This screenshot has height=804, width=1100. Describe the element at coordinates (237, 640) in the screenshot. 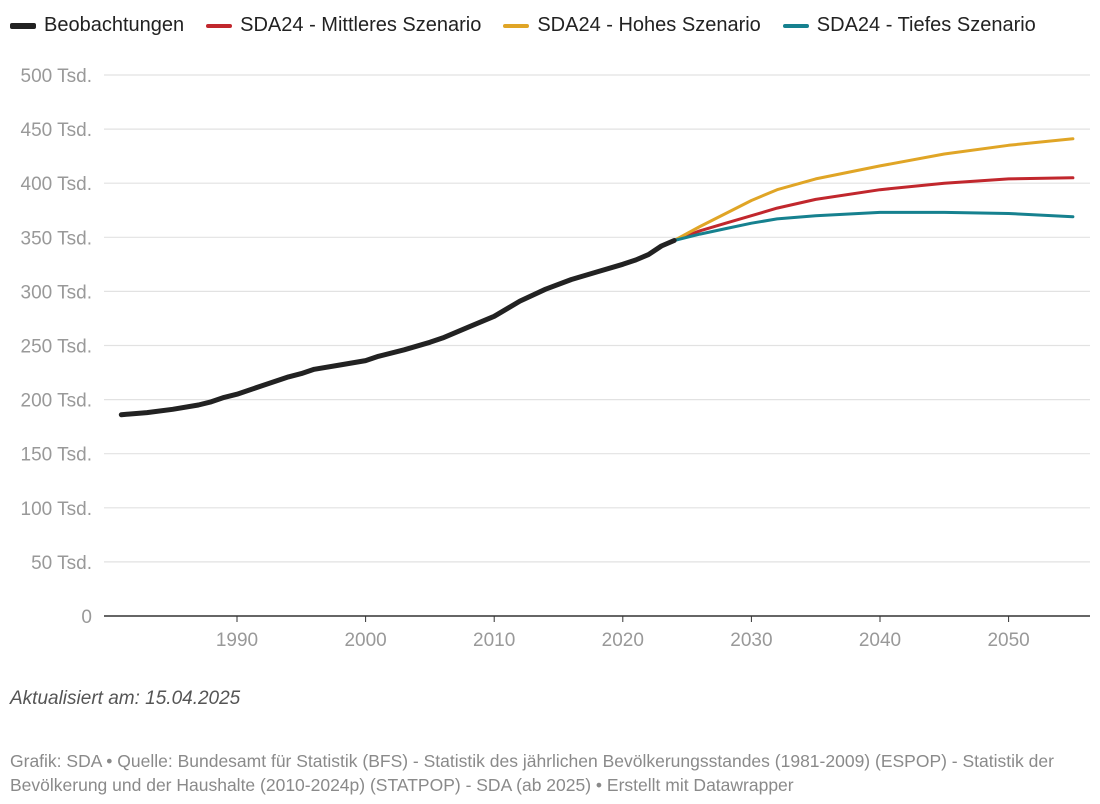

I see `x-tick-label: 1990` at that location.